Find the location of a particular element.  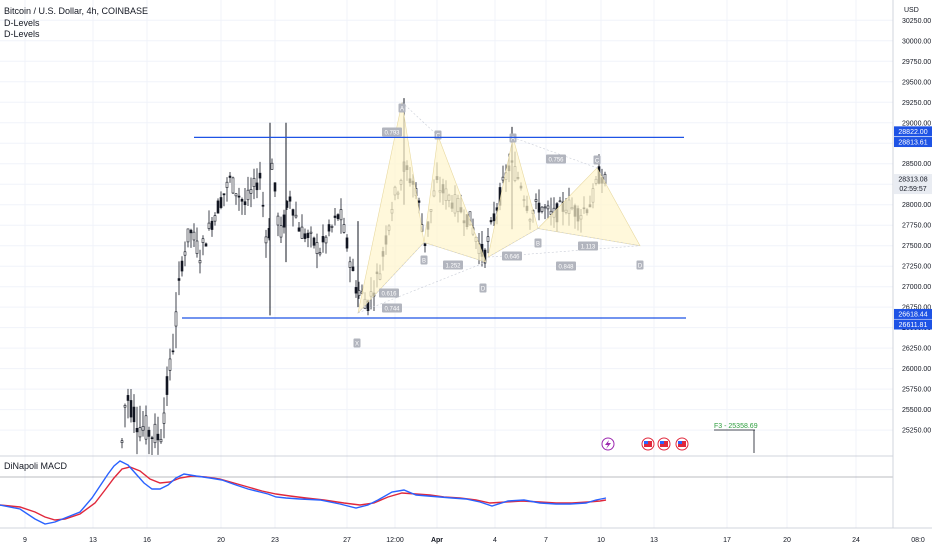

pattern-2-bcd is located at coordinates (589, 207).